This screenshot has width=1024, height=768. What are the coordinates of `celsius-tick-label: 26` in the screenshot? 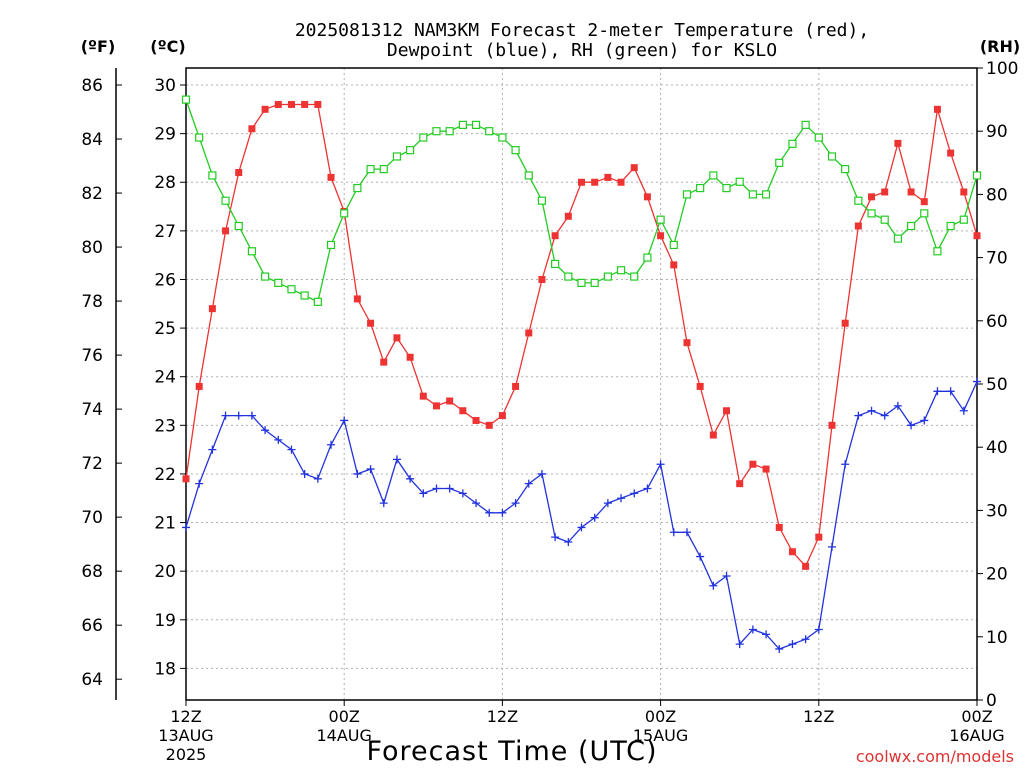 It's located at (165, 280).